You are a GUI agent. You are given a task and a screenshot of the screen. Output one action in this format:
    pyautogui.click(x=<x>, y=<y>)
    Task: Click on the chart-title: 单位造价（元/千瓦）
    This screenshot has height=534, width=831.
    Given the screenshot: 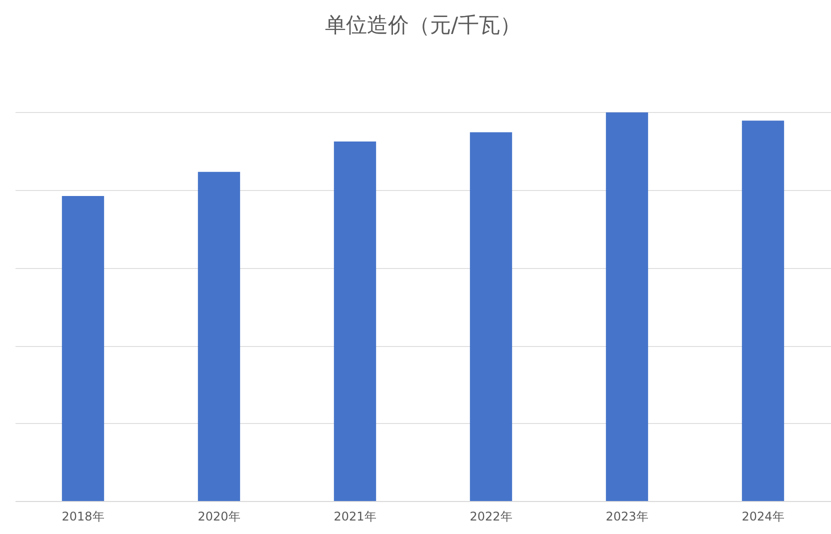 What is the action you would take?
    pyautogui.click(x=423, y=25)
    